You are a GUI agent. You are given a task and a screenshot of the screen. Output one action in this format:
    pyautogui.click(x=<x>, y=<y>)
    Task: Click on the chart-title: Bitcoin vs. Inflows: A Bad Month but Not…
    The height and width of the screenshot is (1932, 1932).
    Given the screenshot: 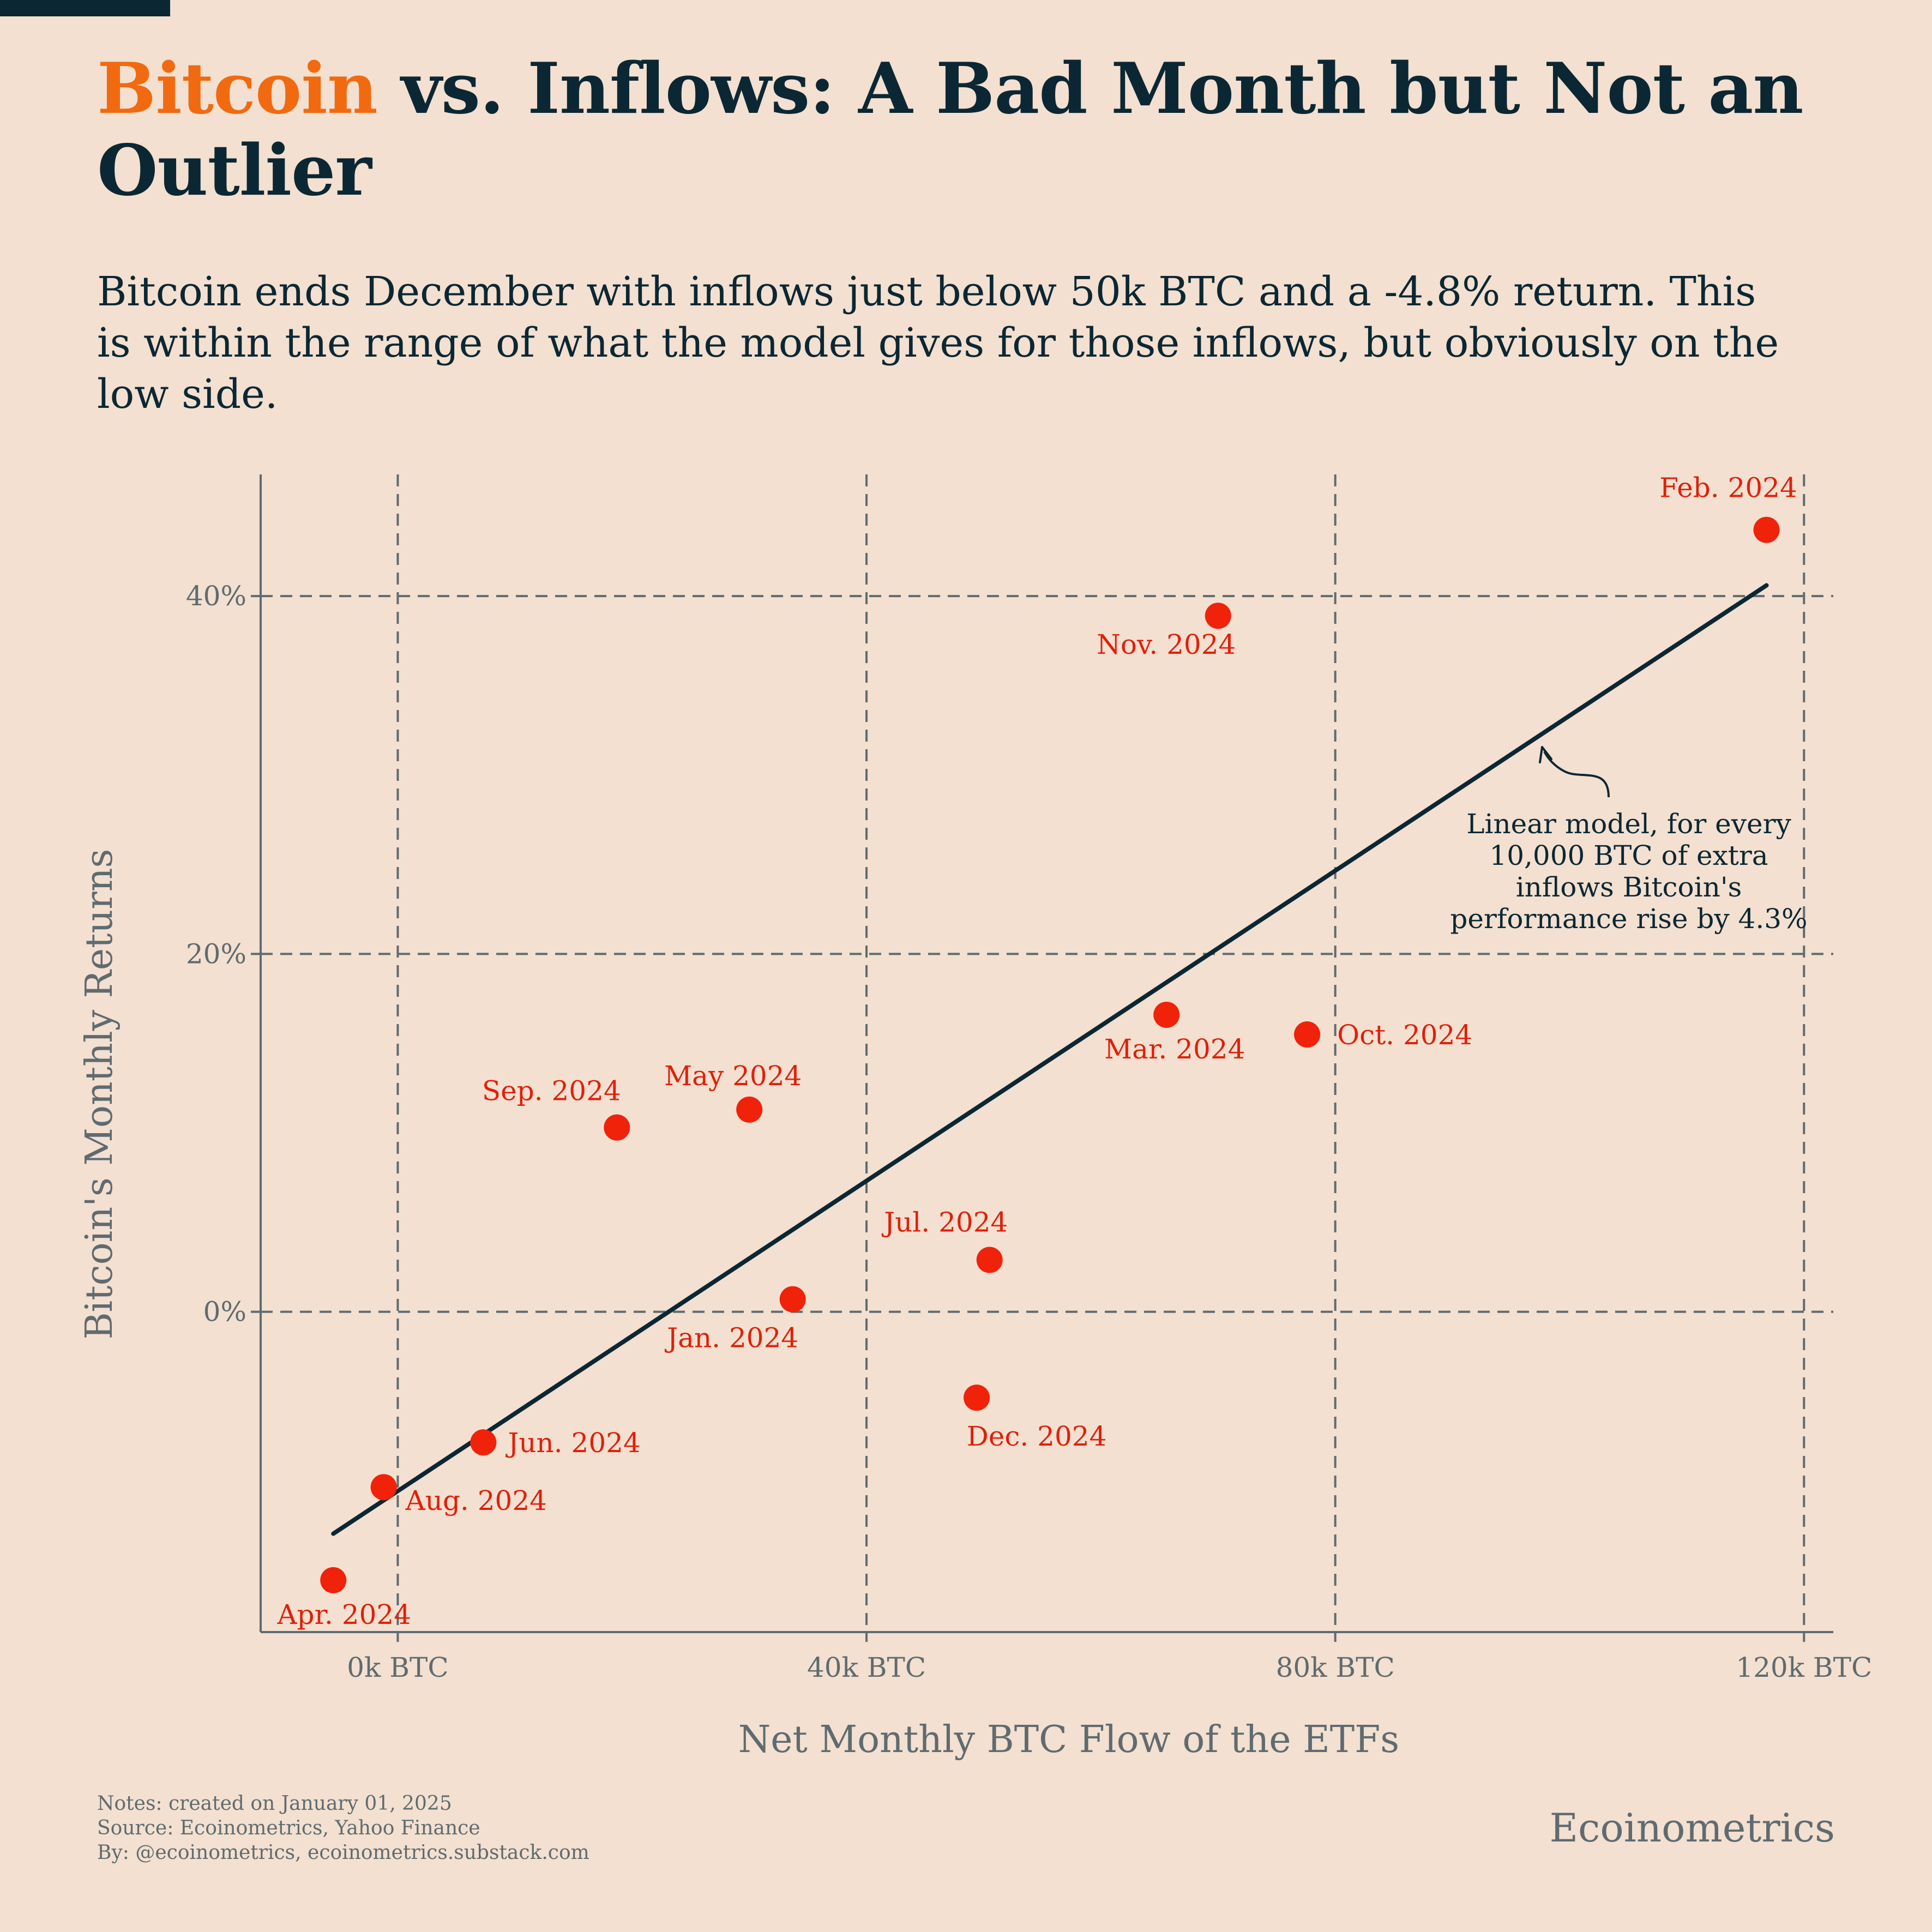 What is the action you would take?
    pyautogui.click(x=969, y=130)
    